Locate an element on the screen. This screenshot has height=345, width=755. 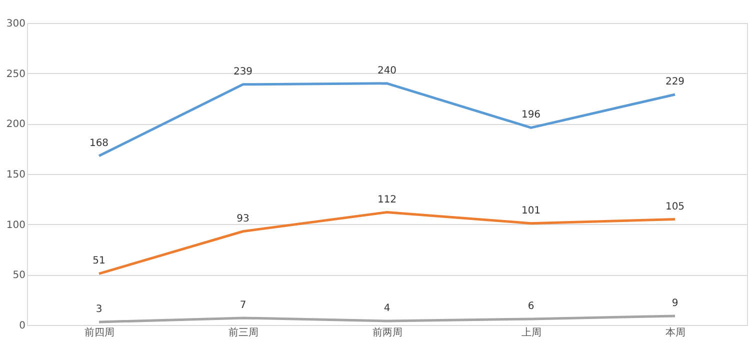
data-label: 239 is located at coordinates (243, 72).